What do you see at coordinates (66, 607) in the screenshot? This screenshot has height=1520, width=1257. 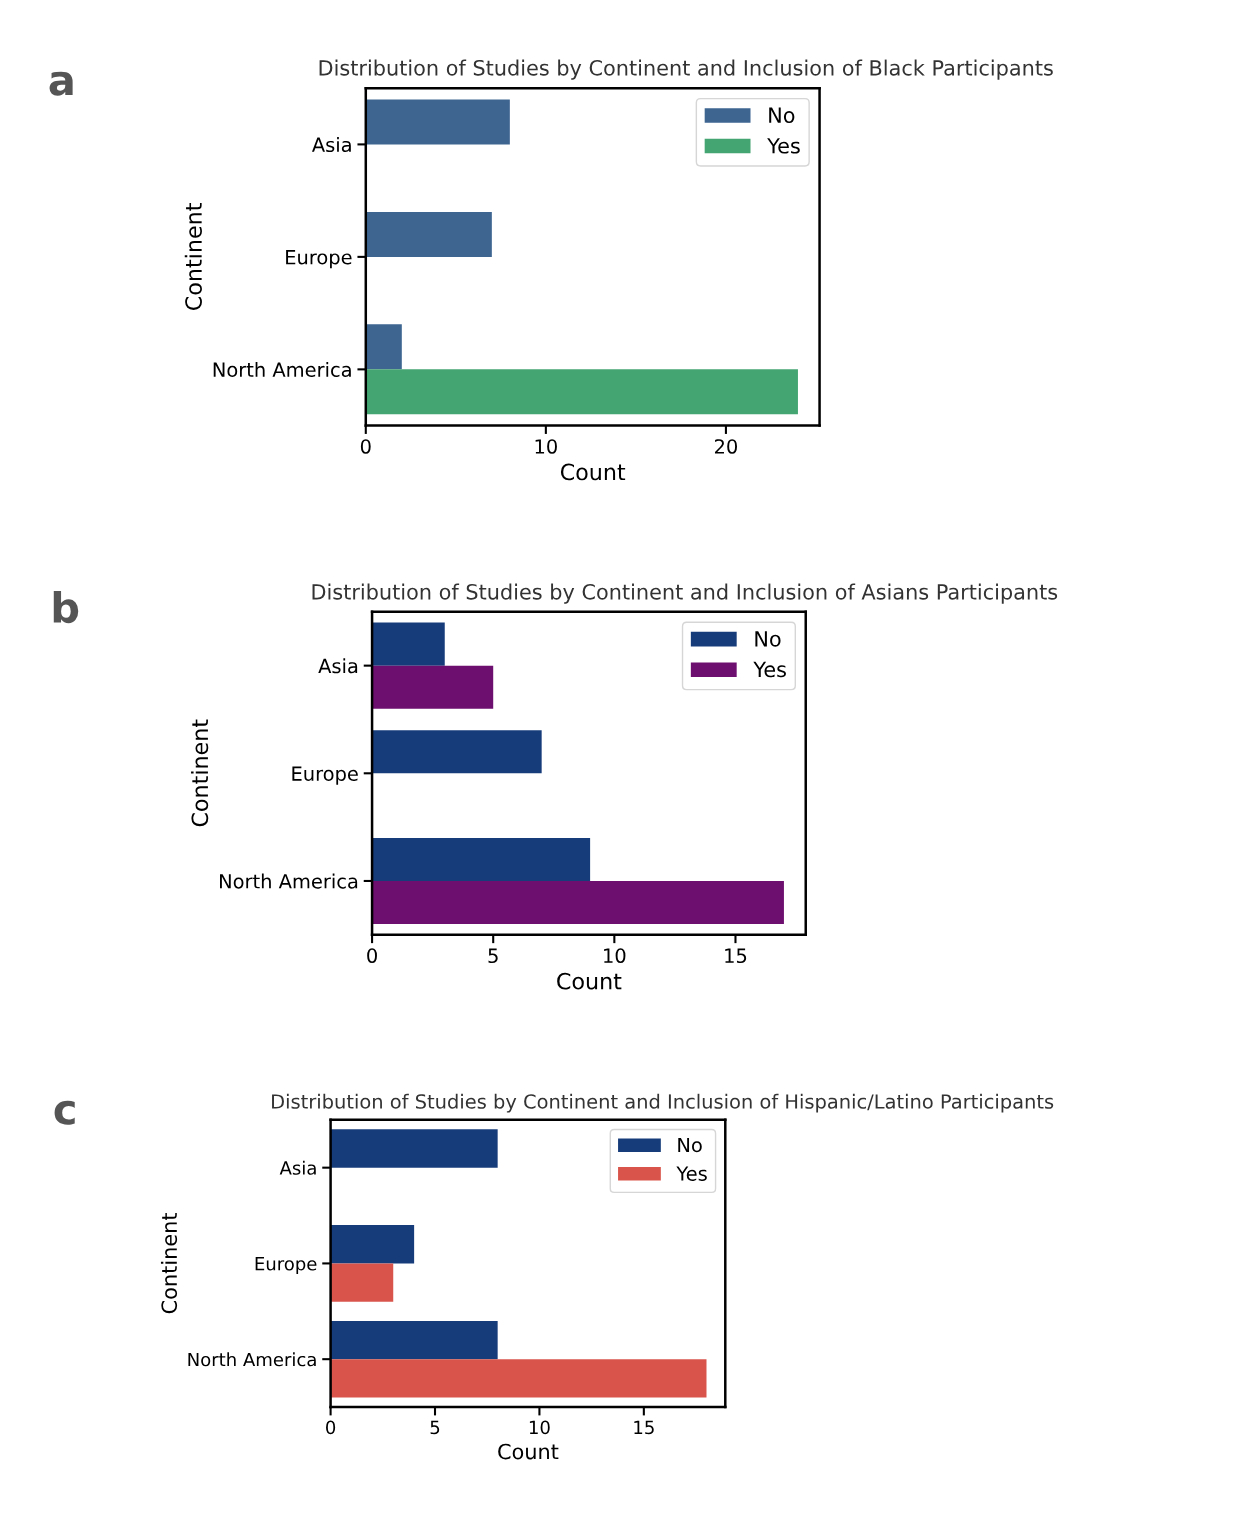 I see `text: b` at bounding box center [66, 607].